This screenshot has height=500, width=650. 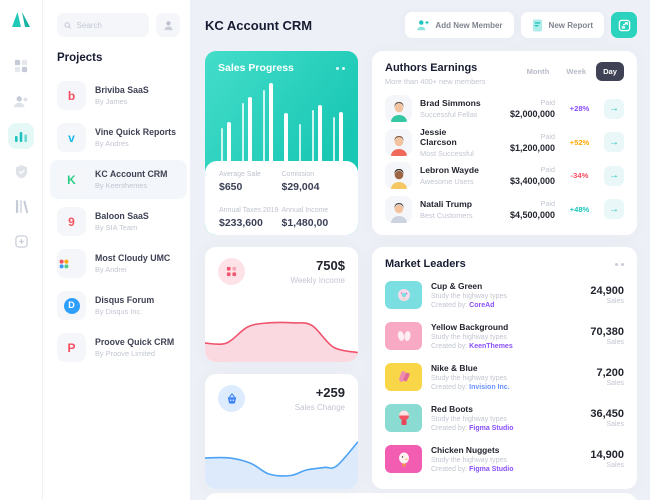 What do you see at coordinates (118, 263) in the screenshot?
I see `project-item-most-cloudy: Most Cloudy UMC By Andrei` at bounding box center [118, 263].